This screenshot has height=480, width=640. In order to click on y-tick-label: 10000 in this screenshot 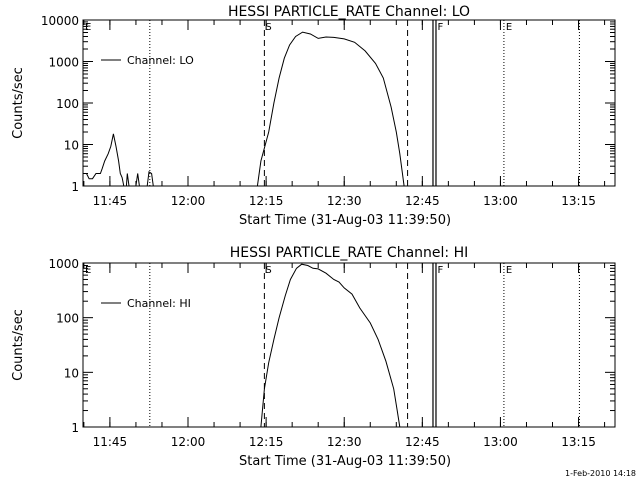, I will do `click(60, 21)`.